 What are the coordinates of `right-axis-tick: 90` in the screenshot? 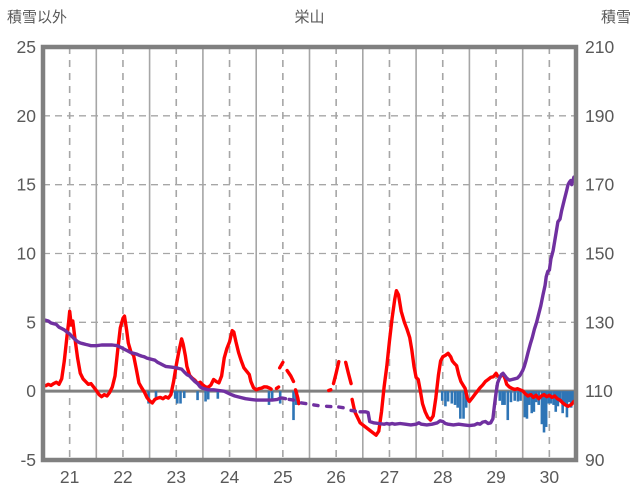 It's located at (595, 460).